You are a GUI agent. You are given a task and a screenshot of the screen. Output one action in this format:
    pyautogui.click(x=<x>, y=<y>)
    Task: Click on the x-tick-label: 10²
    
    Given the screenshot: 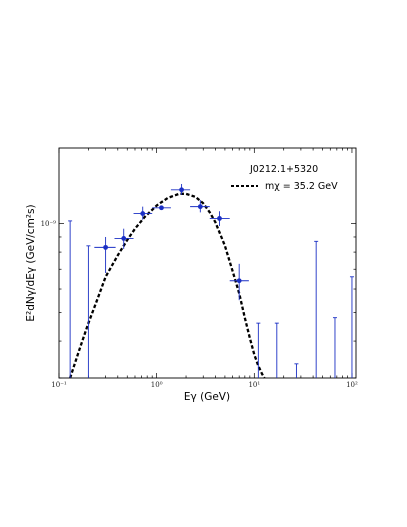 What is the action you would take?
    pyautogui.click(x=352, y=385)
    